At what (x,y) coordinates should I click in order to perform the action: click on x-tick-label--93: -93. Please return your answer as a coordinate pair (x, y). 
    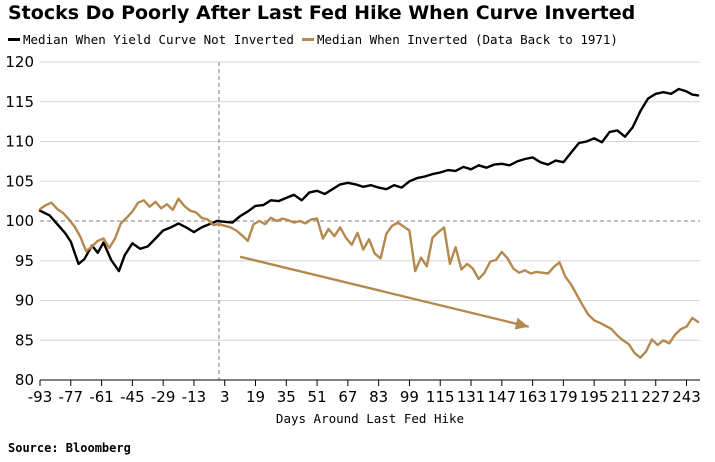
    Looking at the image, I should click on (40, 397).